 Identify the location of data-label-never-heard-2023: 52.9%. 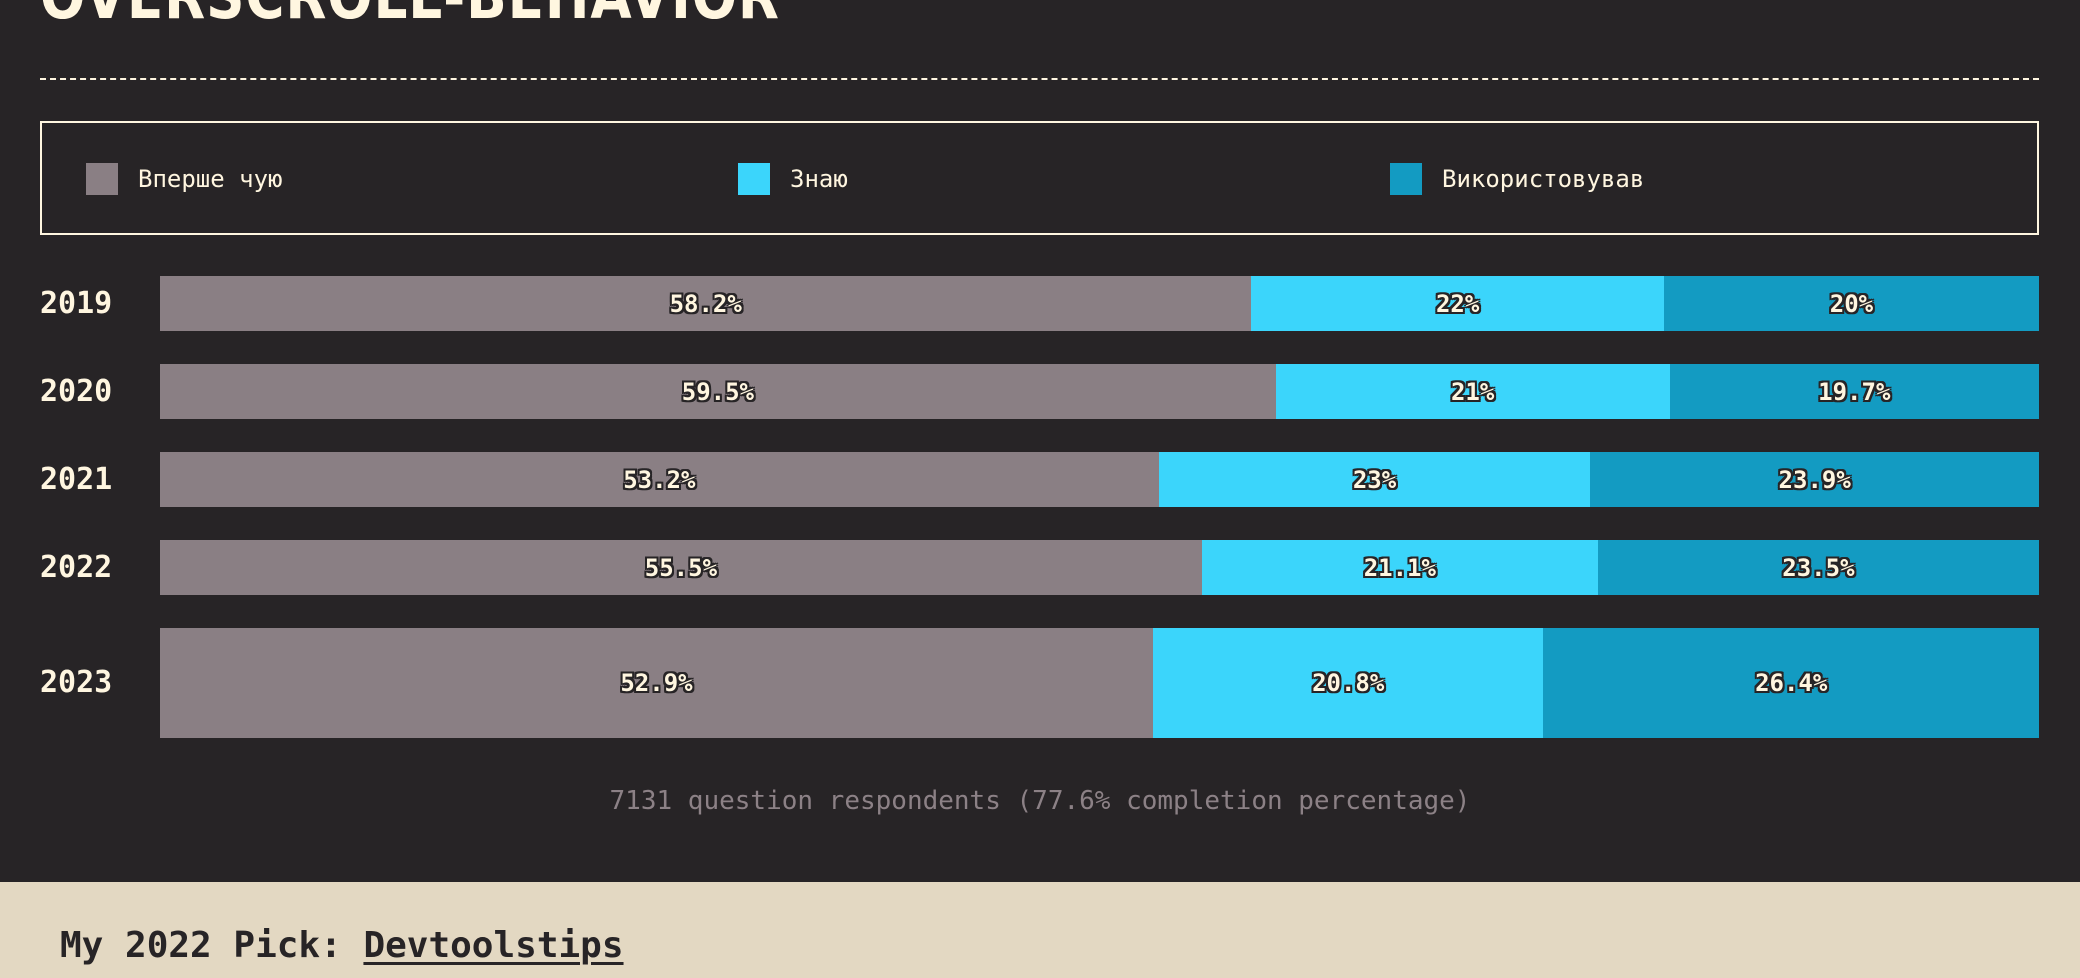
(656, 683).